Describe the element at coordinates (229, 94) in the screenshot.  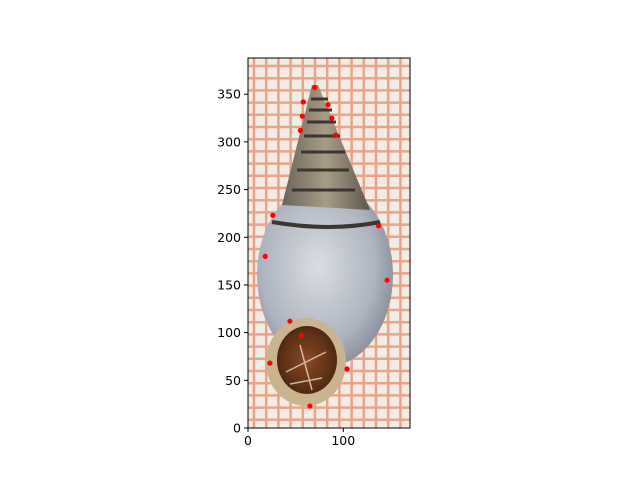
I see `y-tick-label: 350` at that location.